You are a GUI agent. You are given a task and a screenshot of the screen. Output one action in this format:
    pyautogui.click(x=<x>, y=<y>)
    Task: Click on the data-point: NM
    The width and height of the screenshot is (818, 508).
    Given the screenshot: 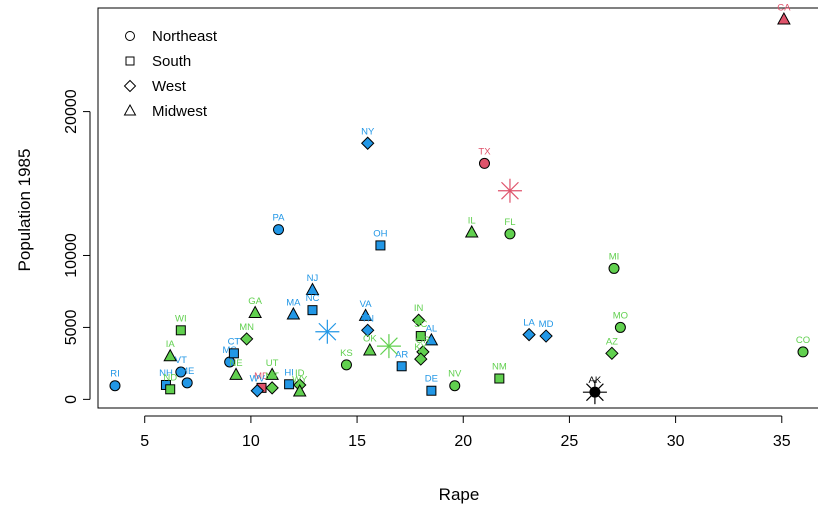 What is the action you would take?
    pyautogui.click(x=499, y=373)
    